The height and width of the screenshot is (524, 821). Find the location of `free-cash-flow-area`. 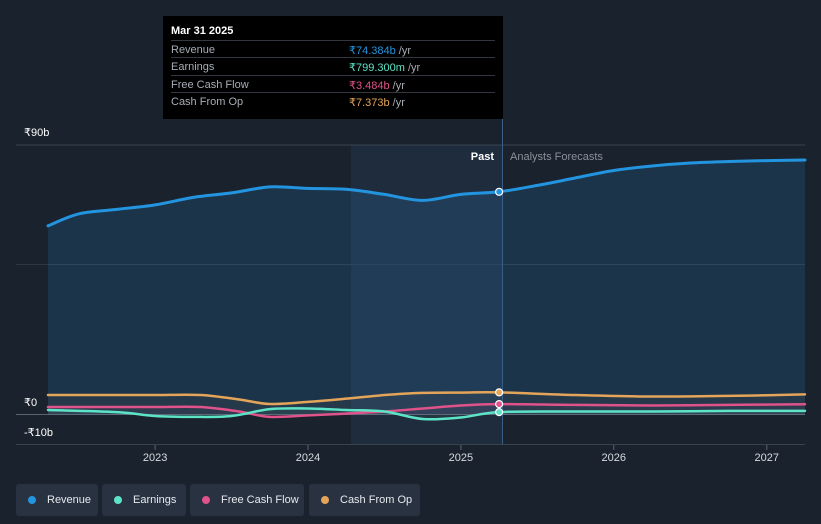

free-cash-flow-area is located at coordinates (426, 411).